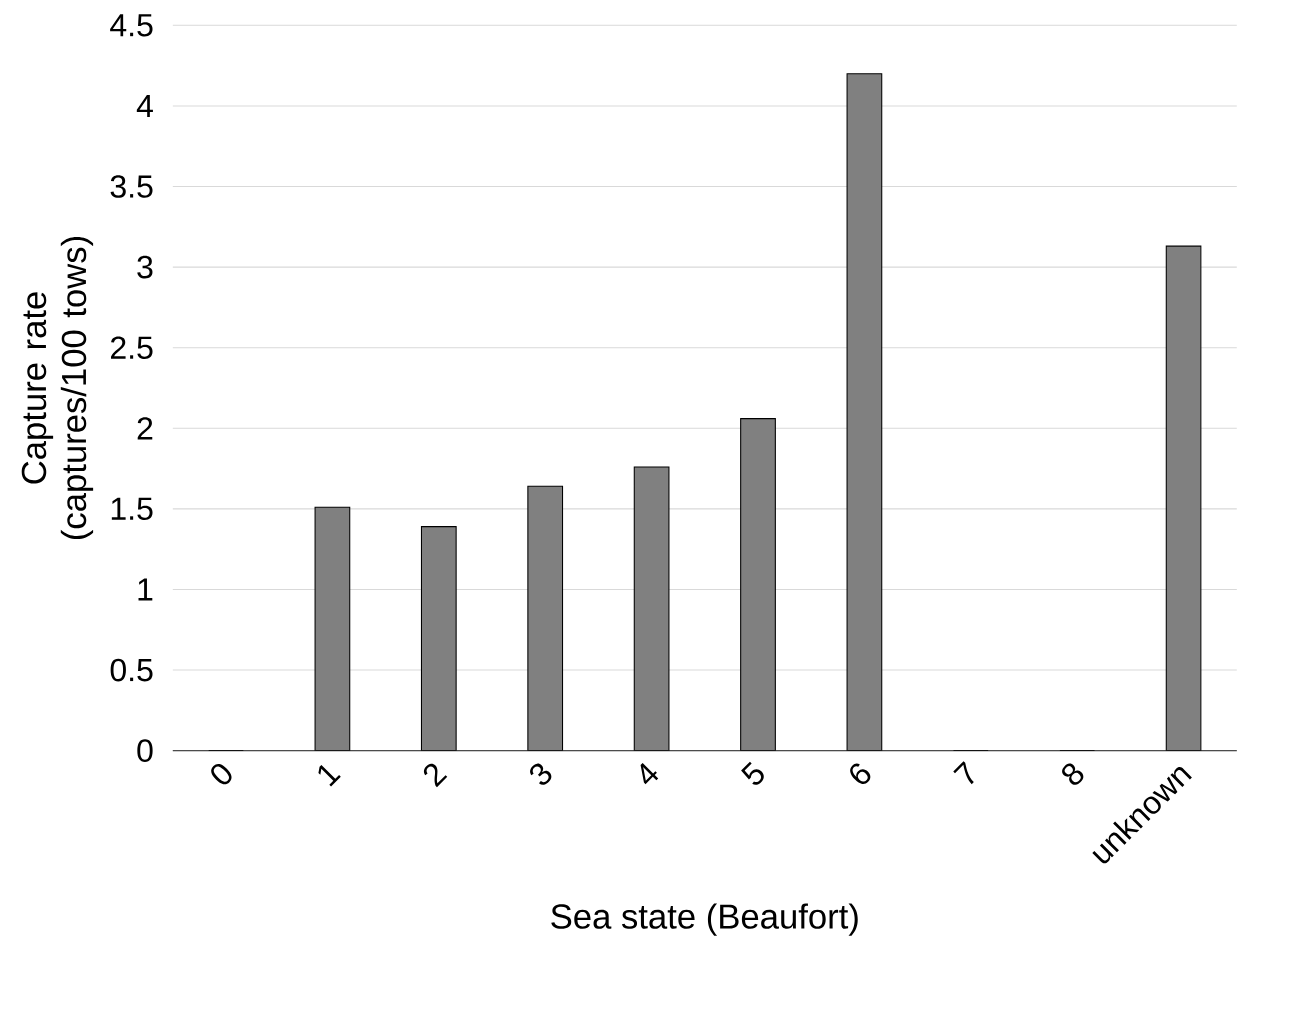  What do you see at coordinates (435, 775) in the screenshot?
I see `x-tick-label: 2` at bounding box center [435, 775].